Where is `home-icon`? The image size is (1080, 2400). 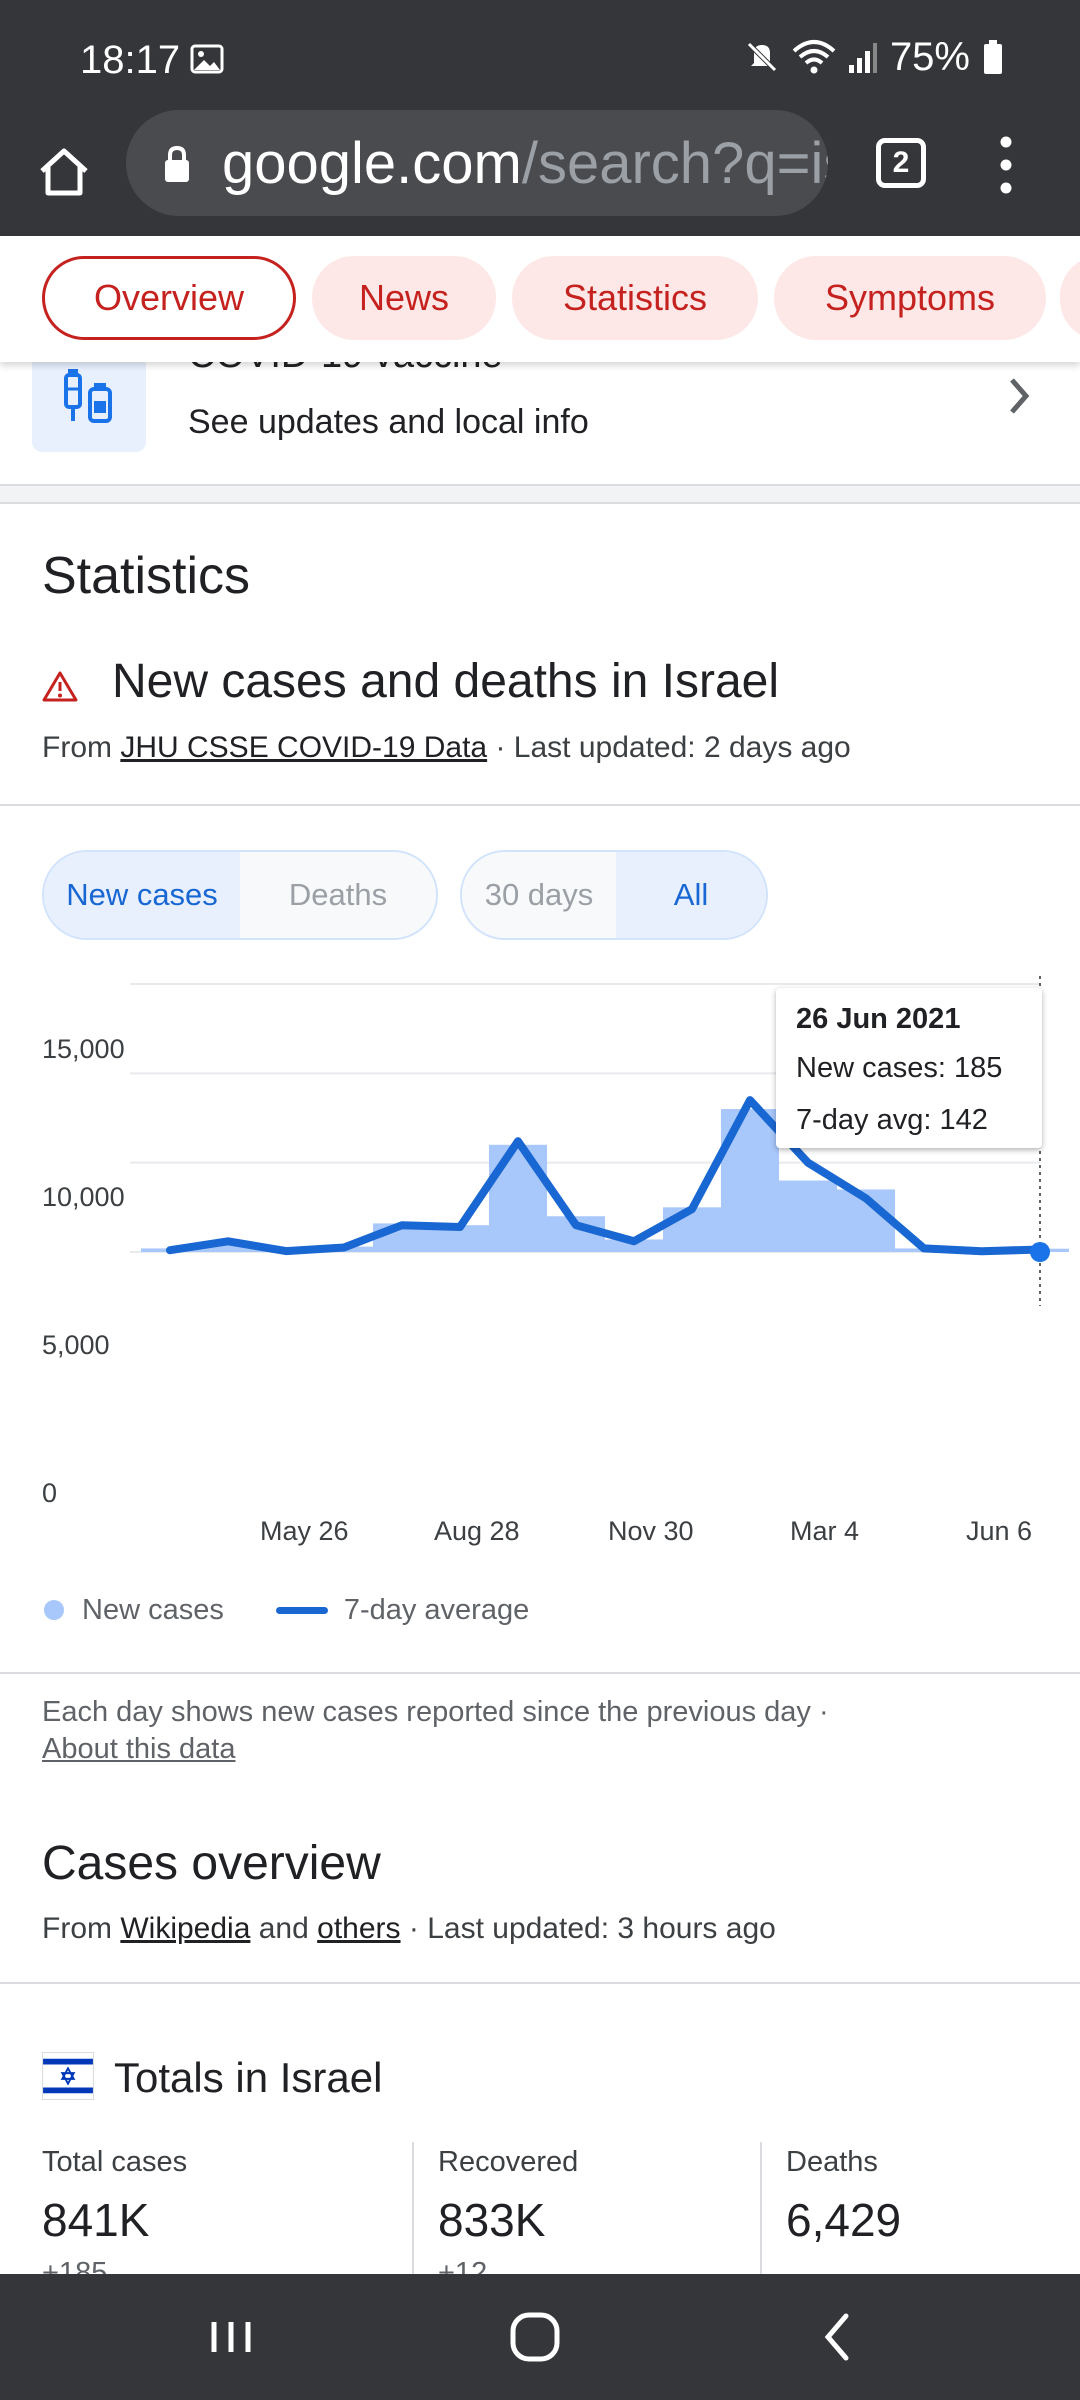
home-icon is located at coordinates (64, 172).